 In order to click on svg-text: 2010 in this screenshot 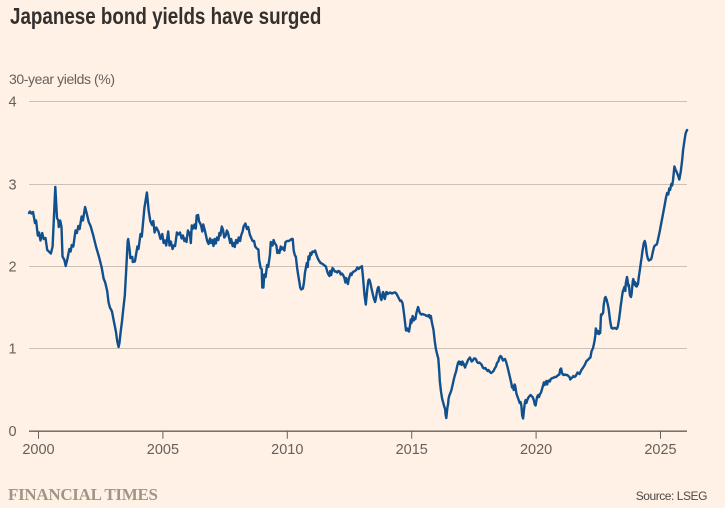, I will do `click(287, 450)`.